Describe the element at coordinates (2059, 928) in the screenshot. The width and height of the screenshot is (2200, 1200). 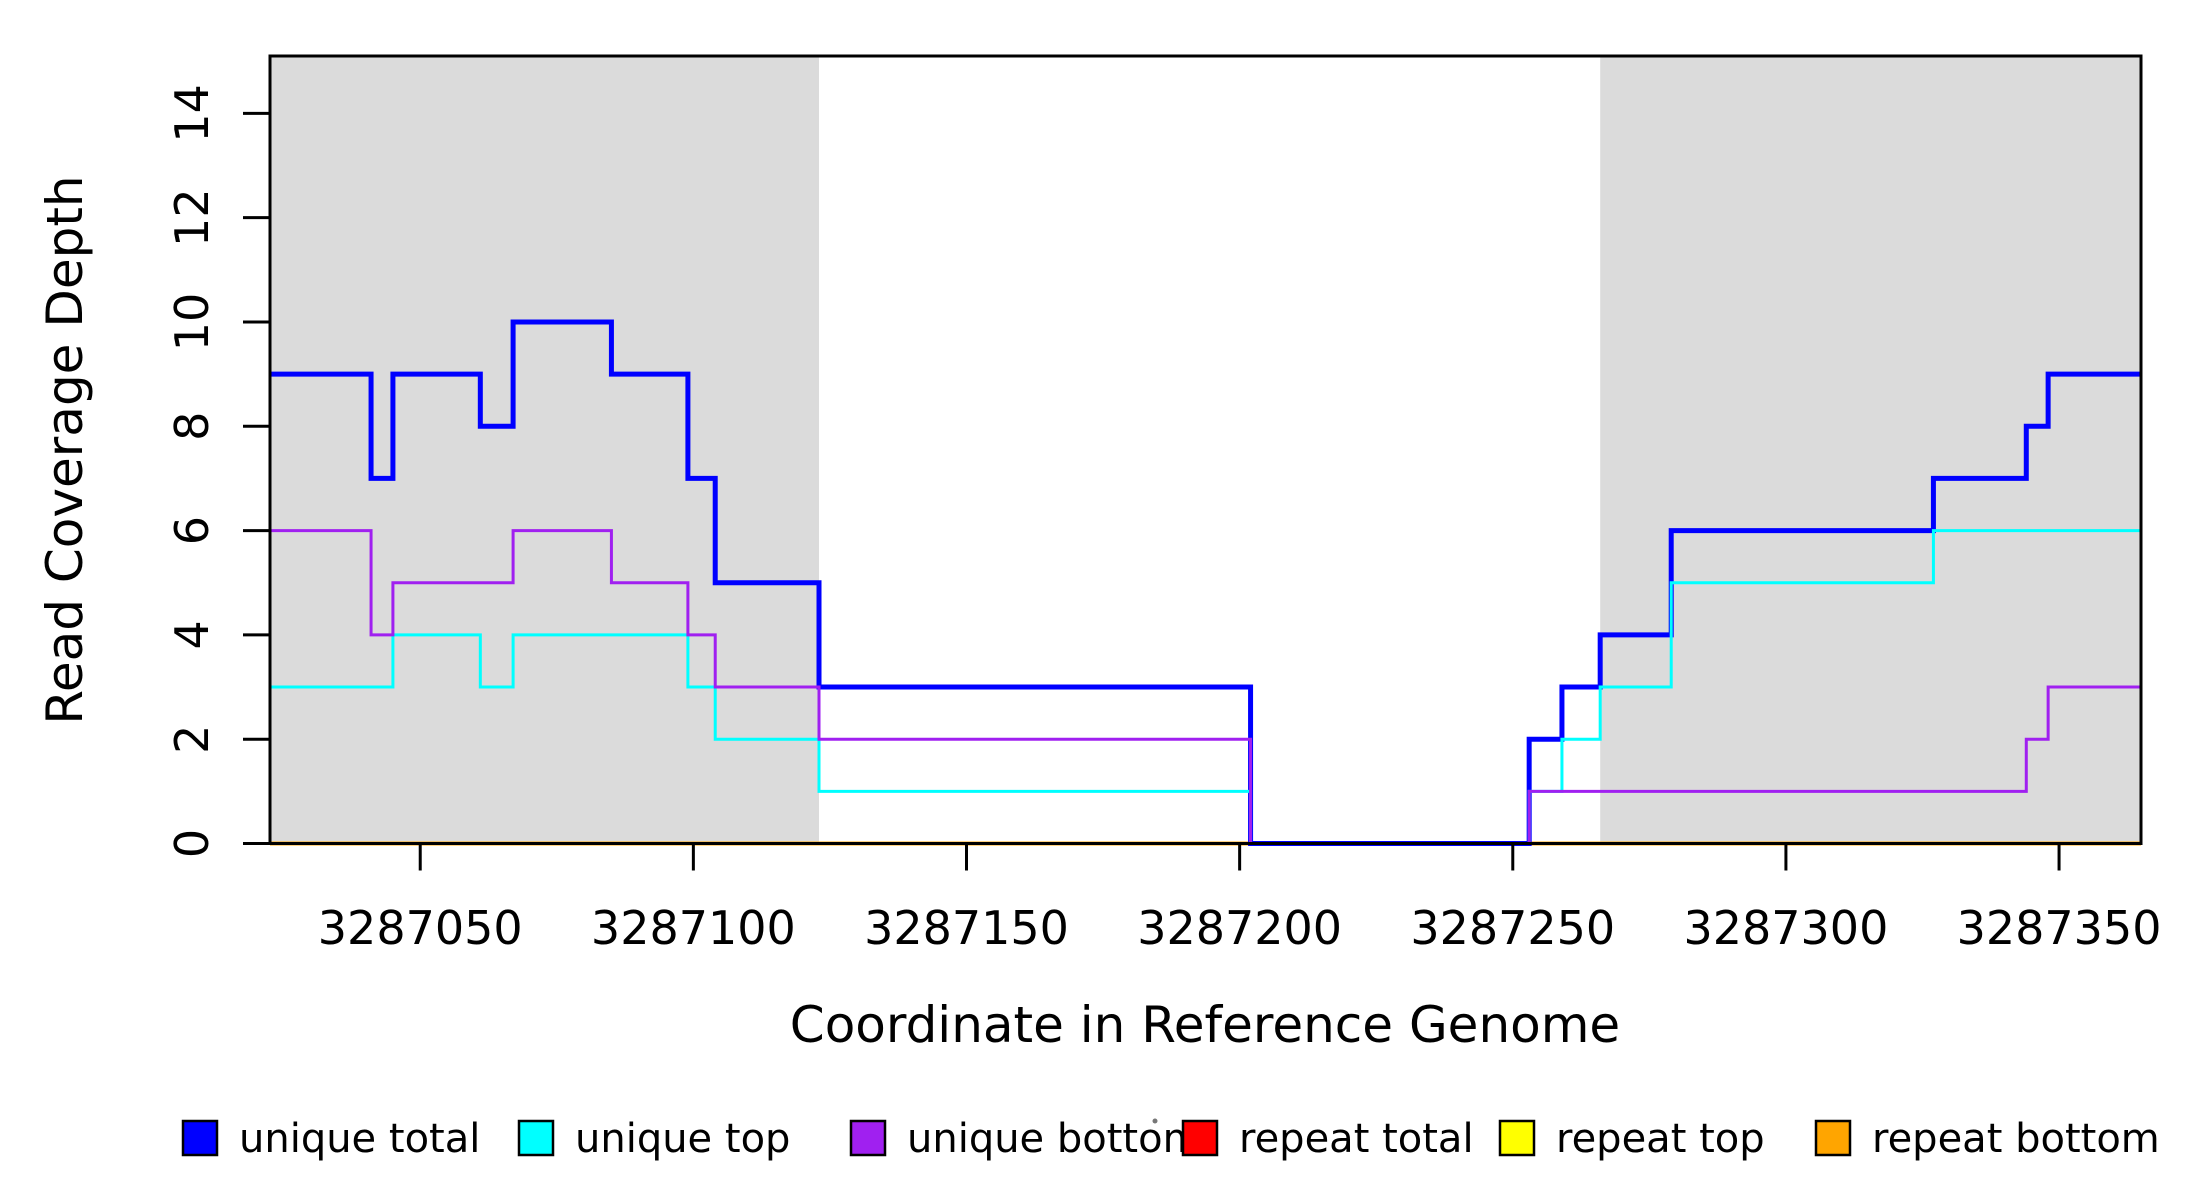
I see `x-tick-label: 3287350` at that location.